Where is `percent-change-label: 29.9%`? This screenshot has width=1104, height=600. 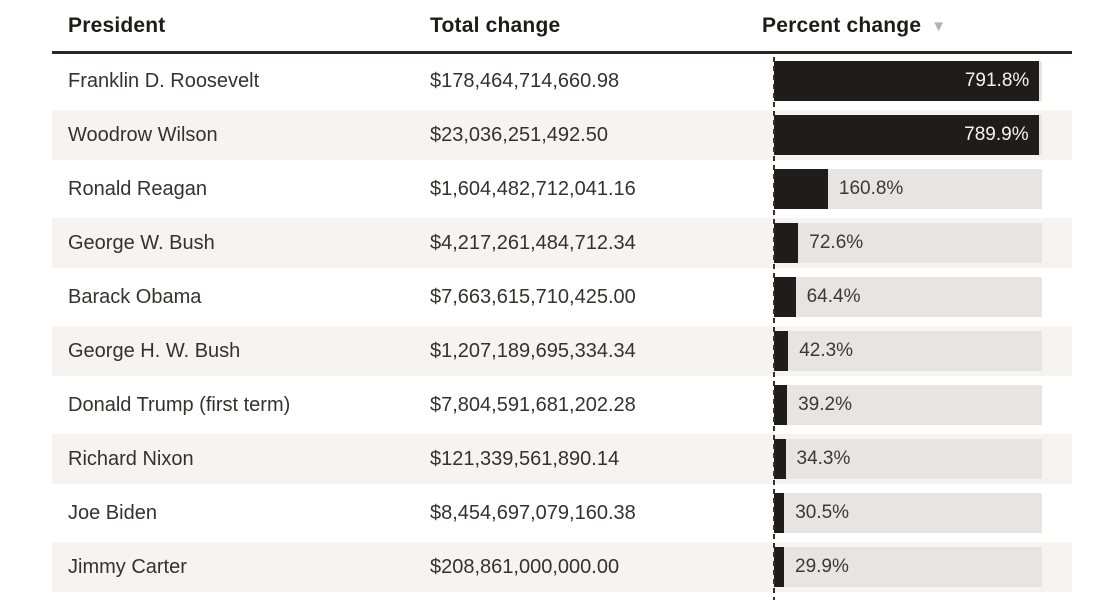 percent-change-label: 29.9% is located at coordinates (822, 566).